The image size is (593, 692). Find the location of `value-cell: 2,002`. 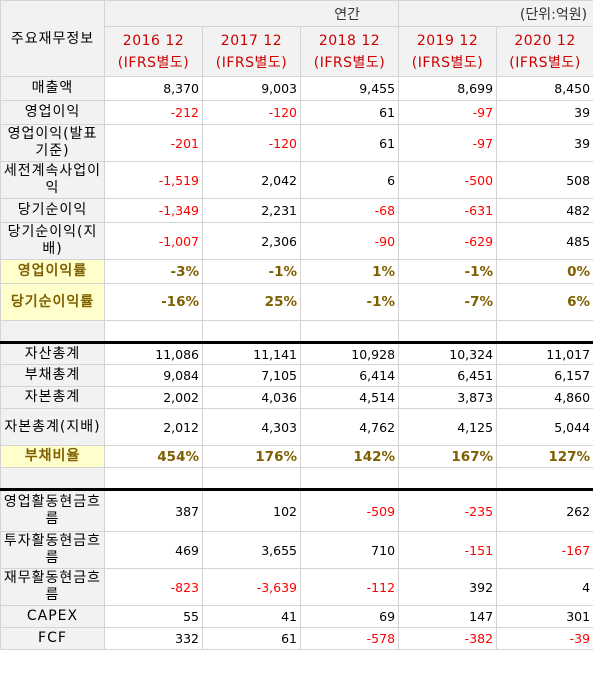

value-cell: 2,002 is located at coordinates (153, 397).